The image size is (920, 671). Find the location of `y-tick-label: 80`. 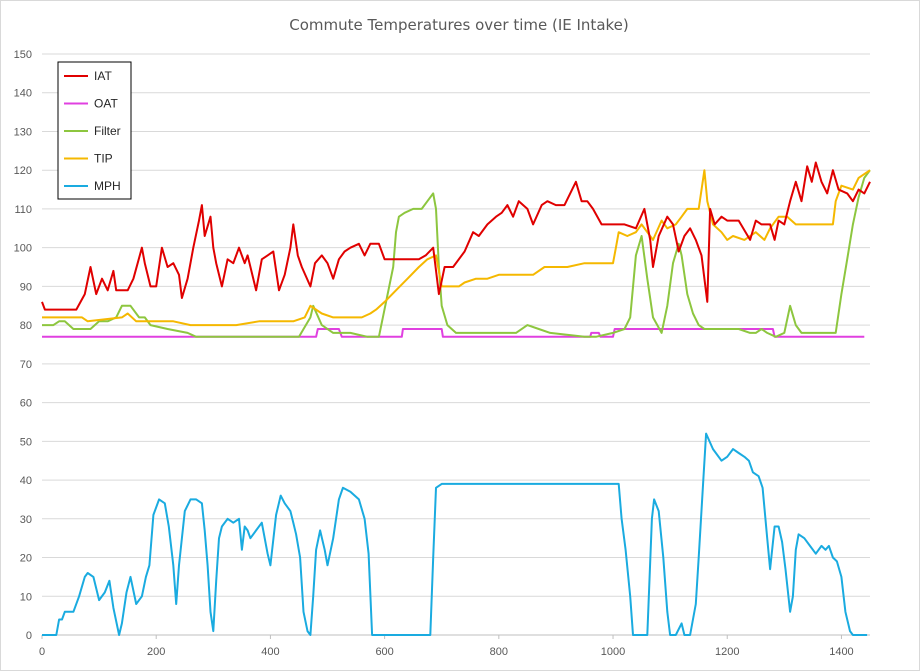

y-tick-label: 80 is located at coordinates (26, 326).